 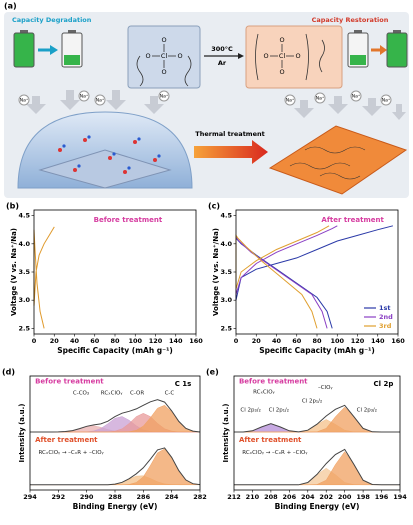 I want to click on legend-label: 1st, so click(x=385, y=308).